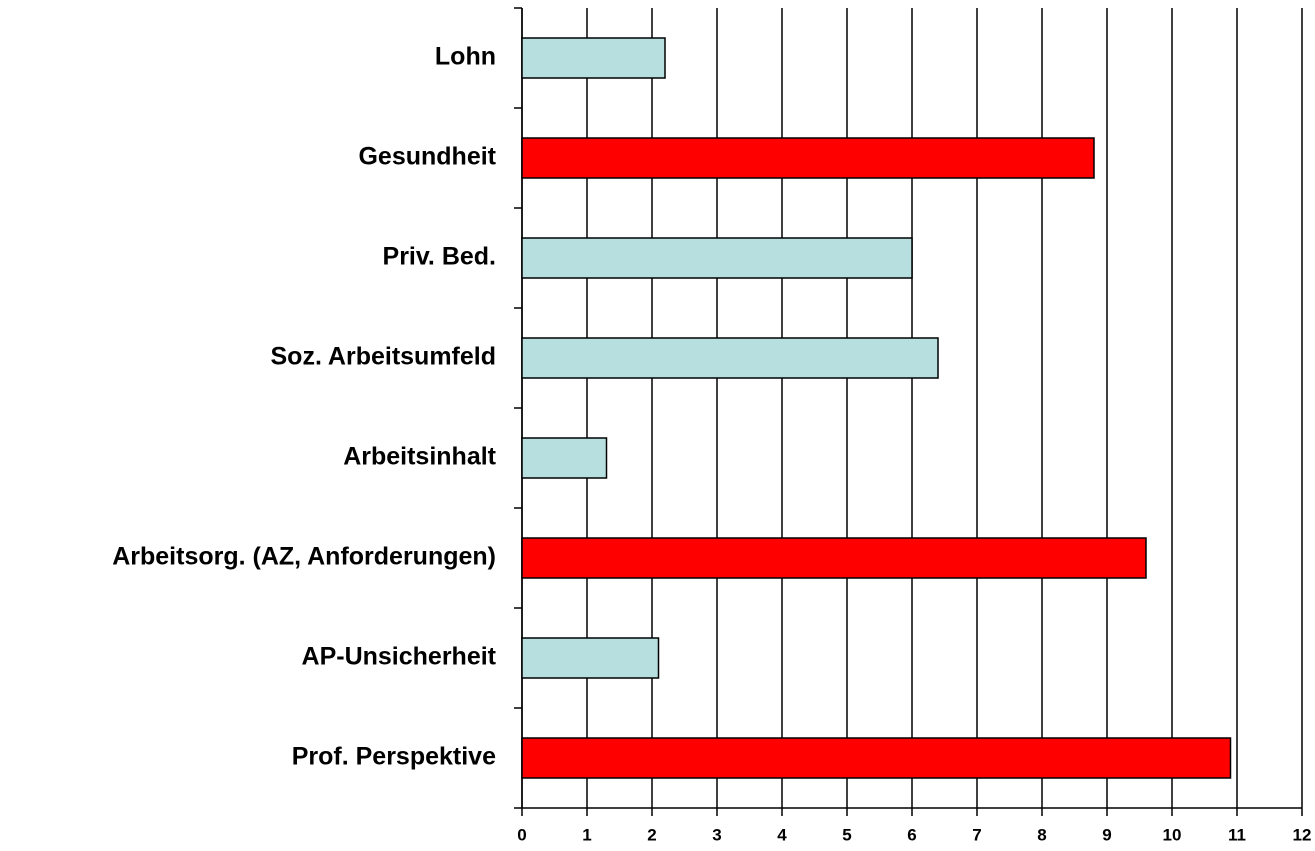 This screenshot has width=1315, height=851. I want to click on x-tick-label: 10, so click(1172, 834).